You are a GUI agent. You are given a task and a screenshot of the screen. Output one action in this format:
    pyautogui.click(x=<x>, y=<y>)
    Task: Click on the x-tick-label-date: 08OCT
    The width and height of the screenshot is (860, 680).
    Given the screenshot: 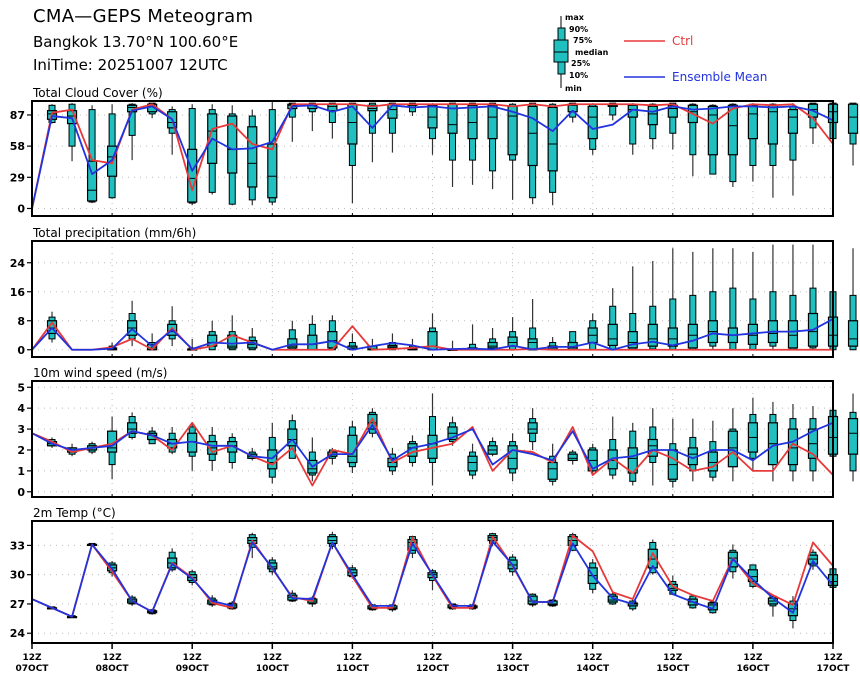 What is the action you would take?
    pyautogui.click(x=113, y=669)
    